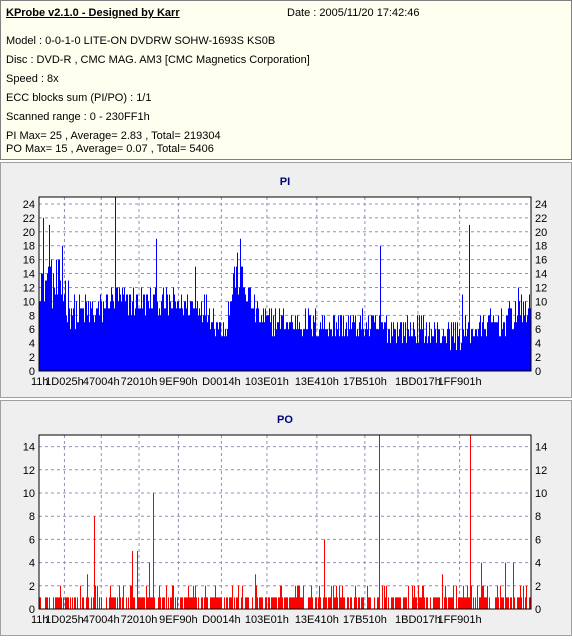  I want to click on y-tick-label-left: 24, so click(29, 205).